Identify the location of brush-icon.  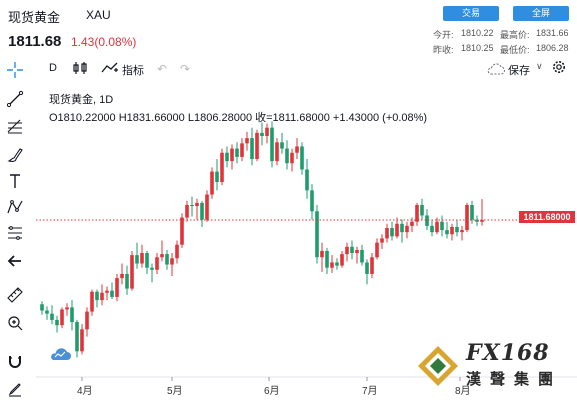
(15, 155).